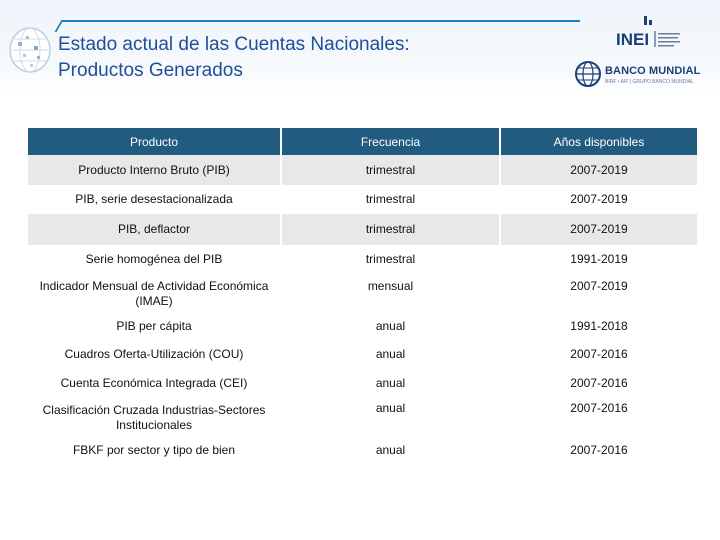 The height and width of the screenshot is (540, 720). Describe the element at coordinates (155, 141) in the screenshot. I see `header-producto: Producto` at that location.